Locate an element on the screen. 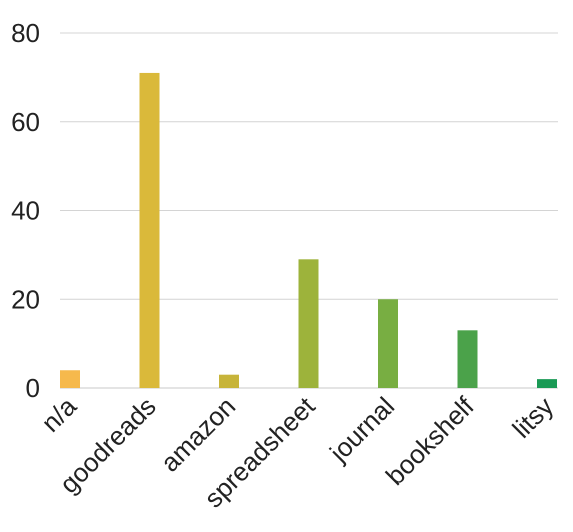 The image size is (573, 532). y-tick-label: 40 is located at coordinates (25, 211).